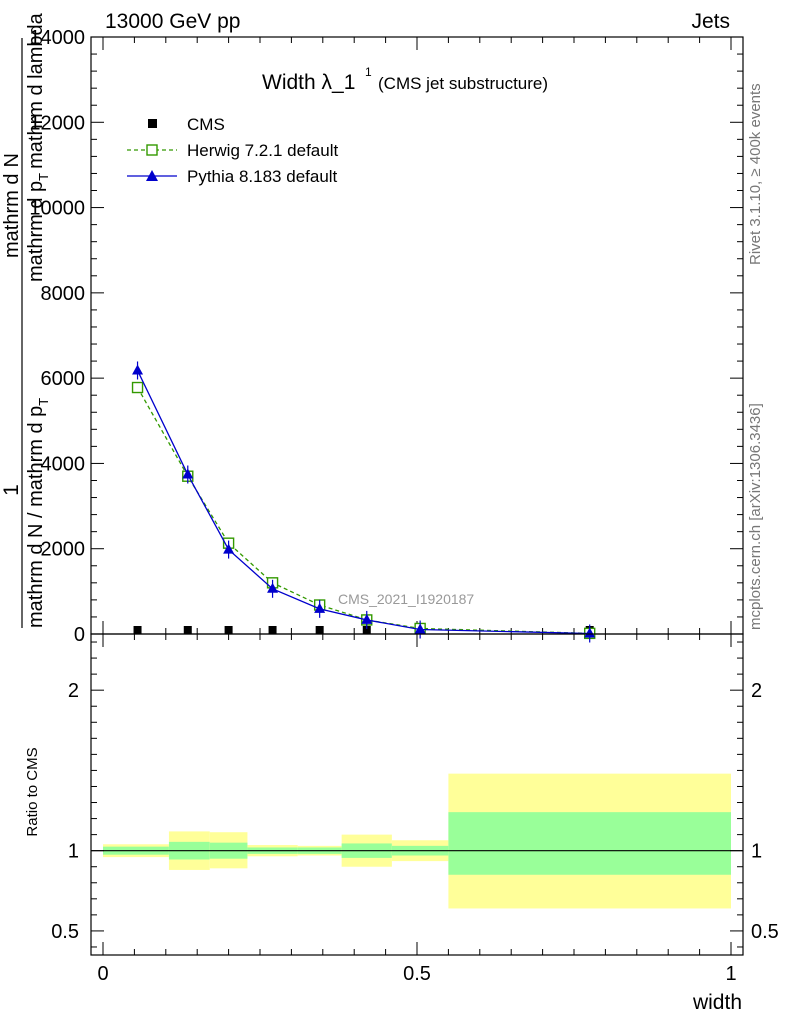 Image resolution: width=786 pixels, height=1029 pixels. Describe the element at coordinates (406, 599) in the screenshot. I see `analysis-watermark: CMS_2021_I1920187` at that location.